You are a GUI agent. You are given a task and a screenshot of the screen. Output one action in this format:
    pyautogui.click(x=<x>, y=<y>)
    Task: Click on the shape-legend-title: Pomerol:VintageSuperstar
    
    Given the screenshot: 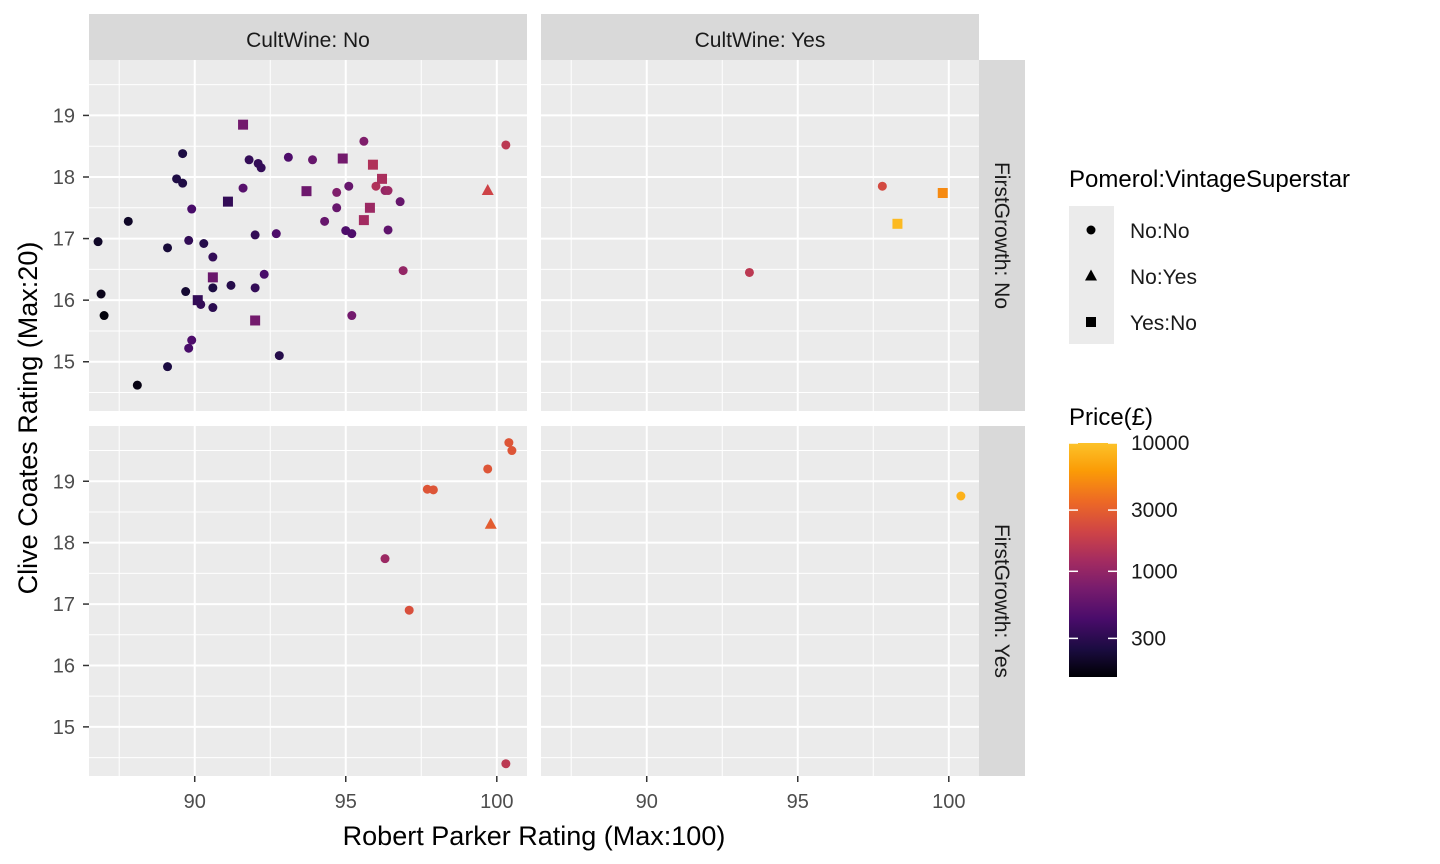 What is the action you would take?
    pyautogui.click(x=1209, y=179)
    